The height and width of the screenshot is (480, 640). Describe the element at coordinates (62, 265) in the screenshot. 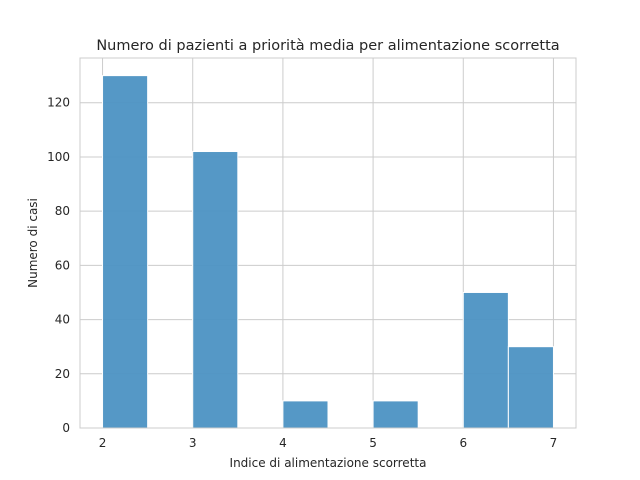

I see `y-tick-label: 60` at that location.